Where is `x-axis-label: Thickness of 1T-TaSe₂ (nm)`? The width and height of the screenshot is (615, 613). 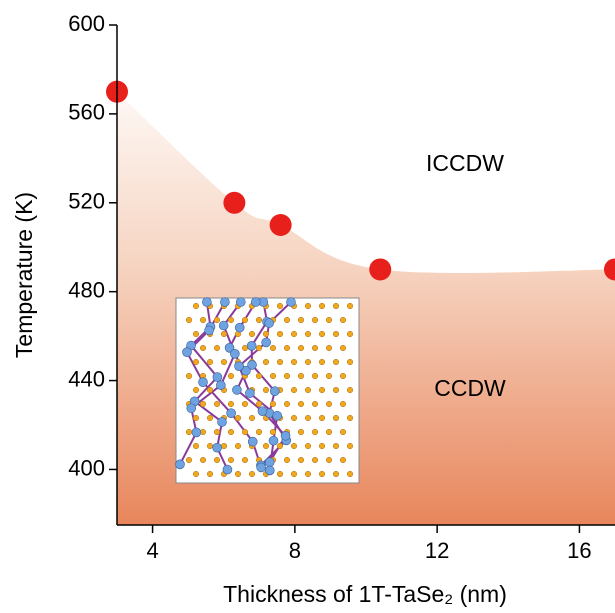
x-axis-label: Thickness of 1T-TaSe₂ (nm) is located at coordinates (365, 594).